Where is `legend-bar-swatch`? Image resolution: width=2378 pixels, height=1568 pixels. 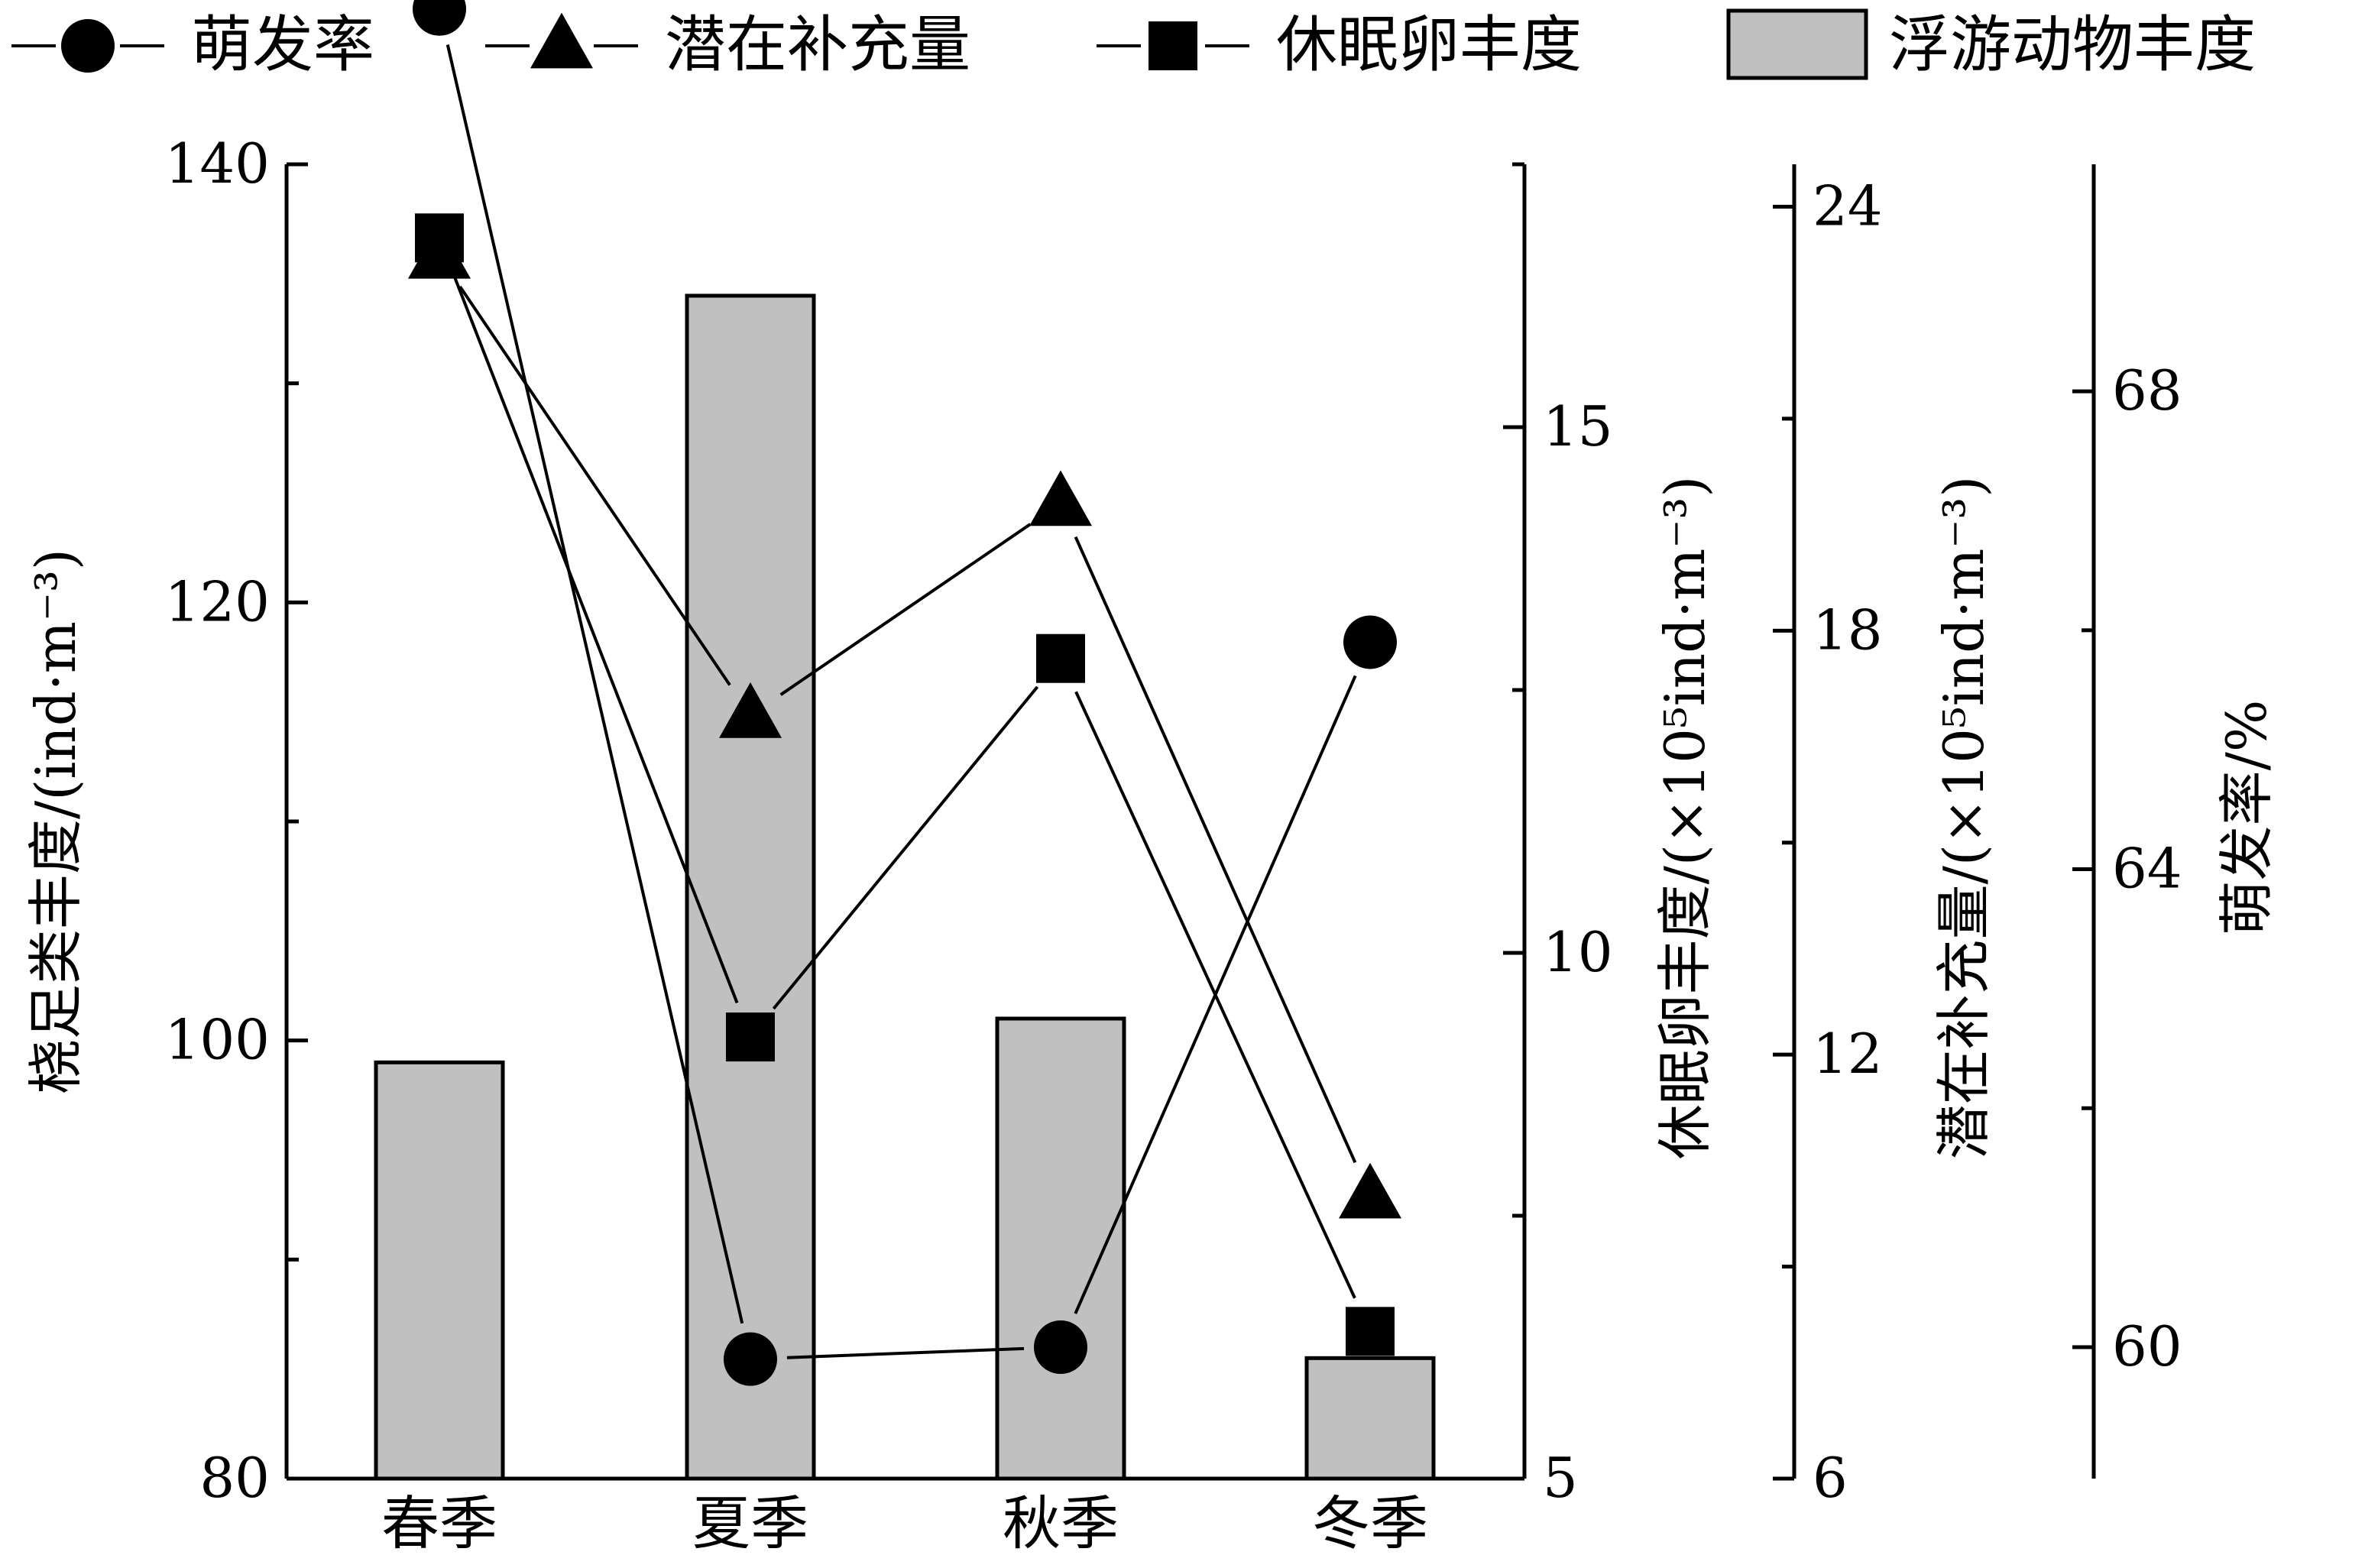
legend-bar-swatch is located at coordinates (1797, 44).